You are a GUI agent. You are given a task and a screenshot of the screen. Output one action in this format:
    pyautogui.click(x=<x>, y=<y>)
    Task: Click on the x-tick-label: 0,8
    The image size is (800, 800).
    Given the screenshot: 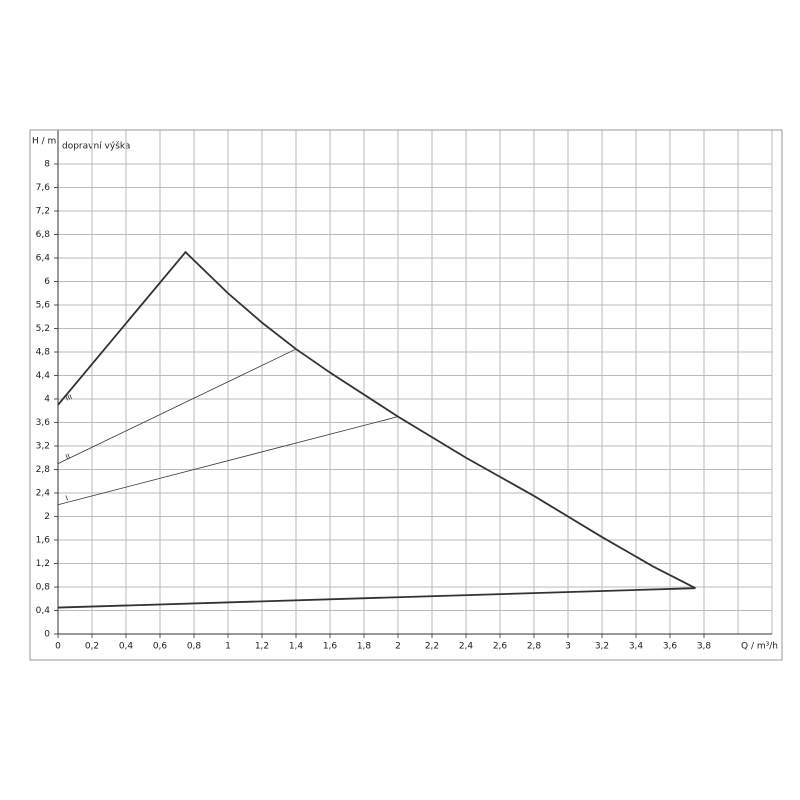 What is the action you would take?
    pyautogui.click(x=194, y=647)
    